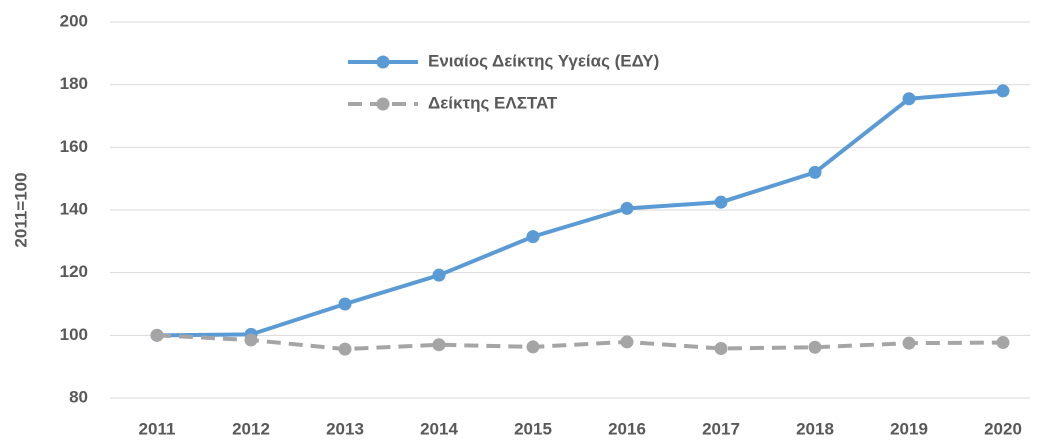 This screenshot has width=1041, height=445. I want to click on x-tick-label: 2017, so click(721, 428).